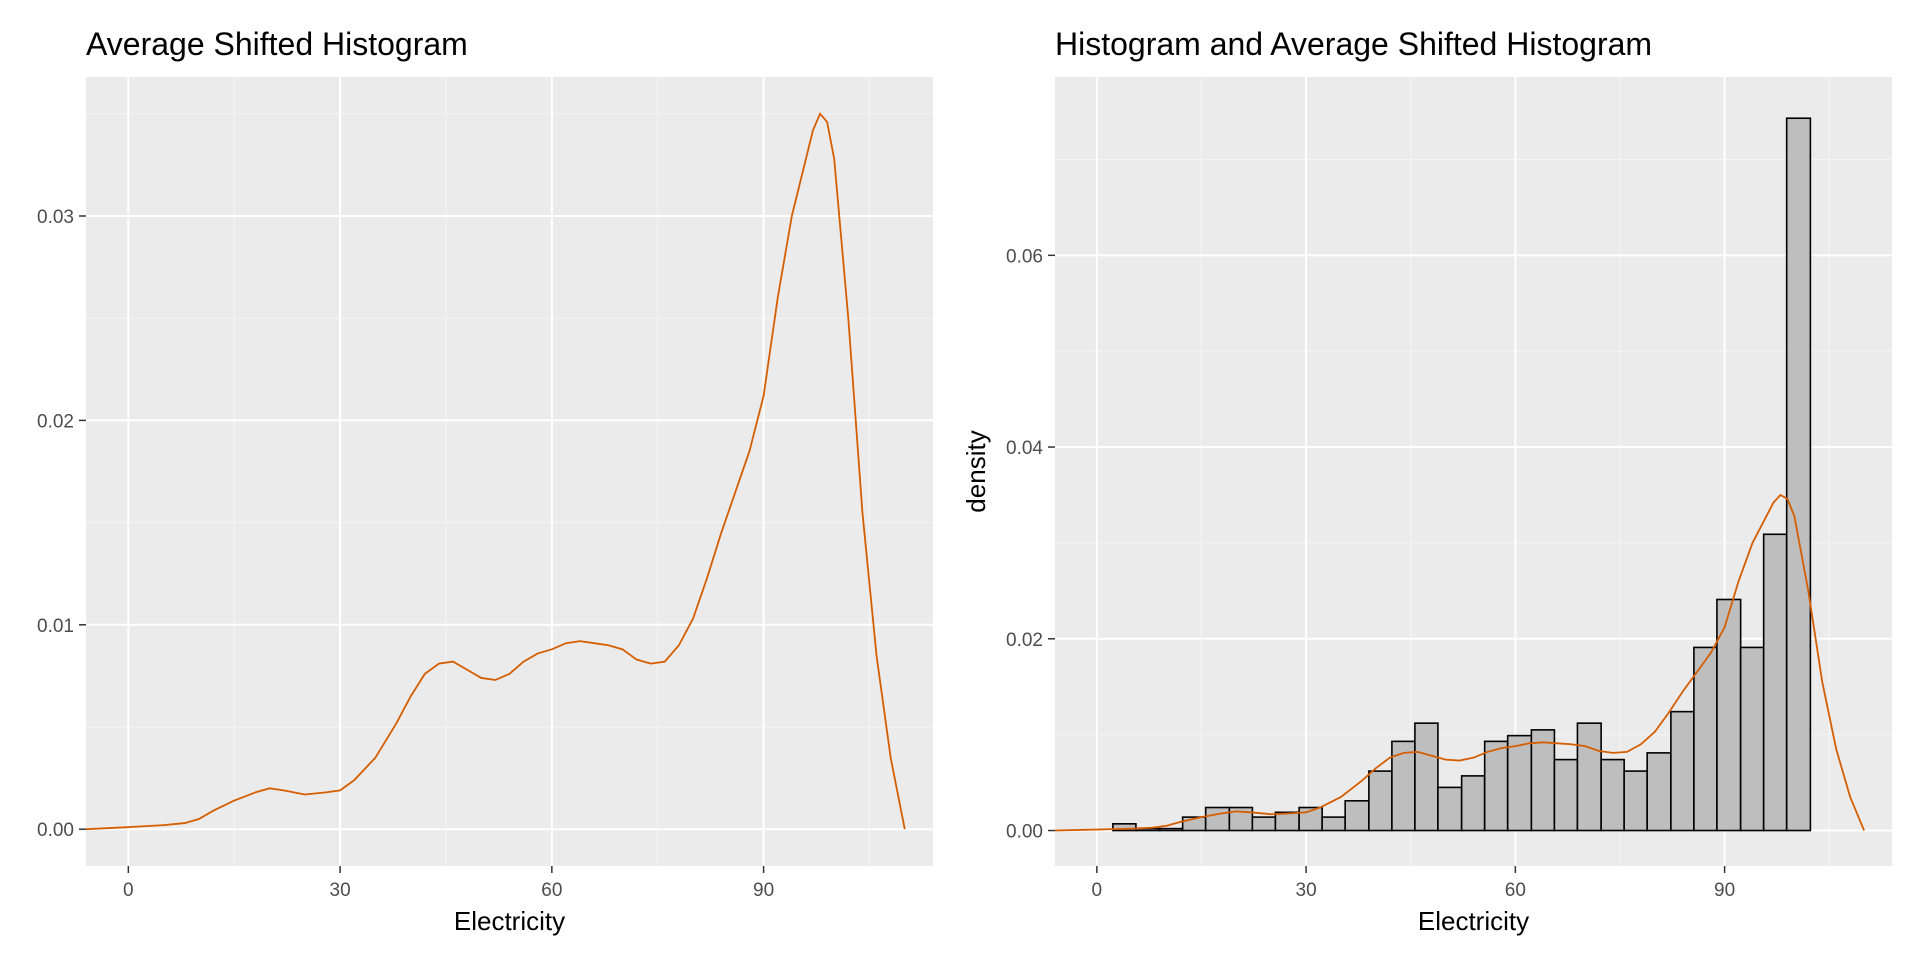  What do you see at coordinates (55, 217) in the screenshot?
I see `y-tick-label: 0.03` at bounding box center [55, 217].